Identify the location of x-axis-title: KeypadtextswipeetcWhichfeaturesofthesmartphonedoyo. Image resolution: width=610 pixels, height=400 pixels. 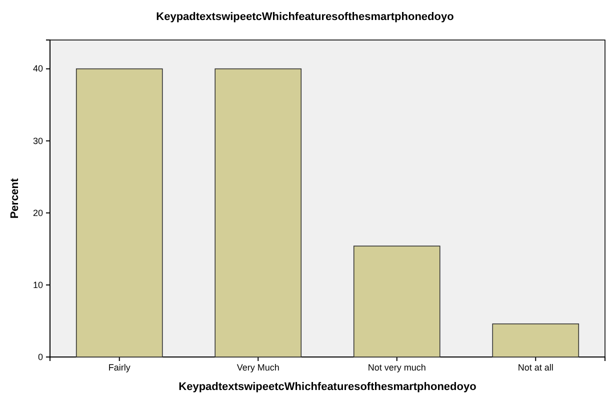
(327, 387).